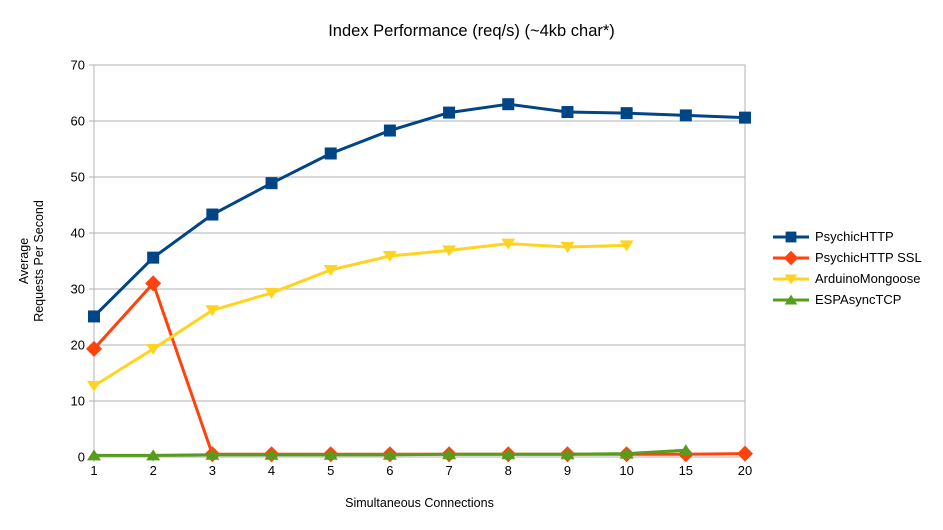 This screenshot has width=943, height=530. I want to click on x-tick-label: 2, so click(153, 470).